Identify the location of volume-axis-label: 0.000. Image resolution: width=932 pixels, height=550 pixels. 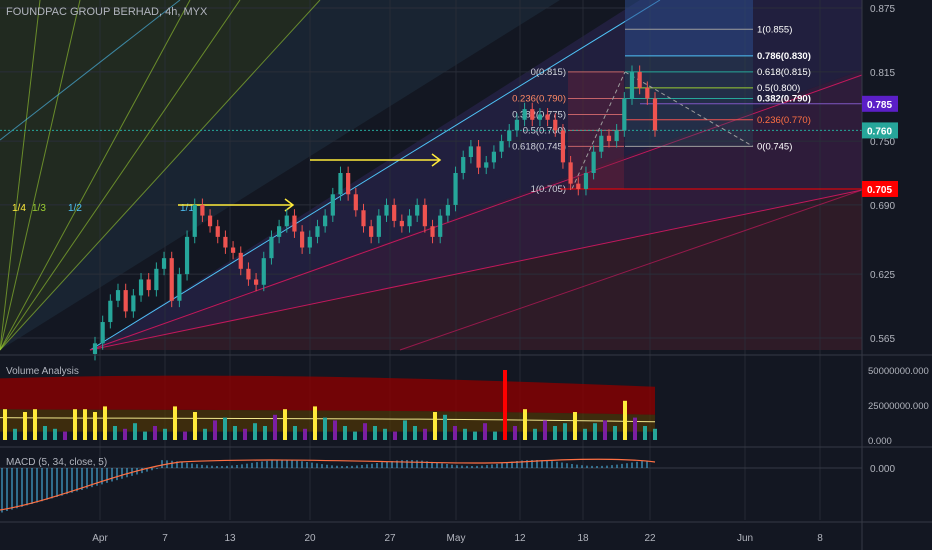
(880, 441).